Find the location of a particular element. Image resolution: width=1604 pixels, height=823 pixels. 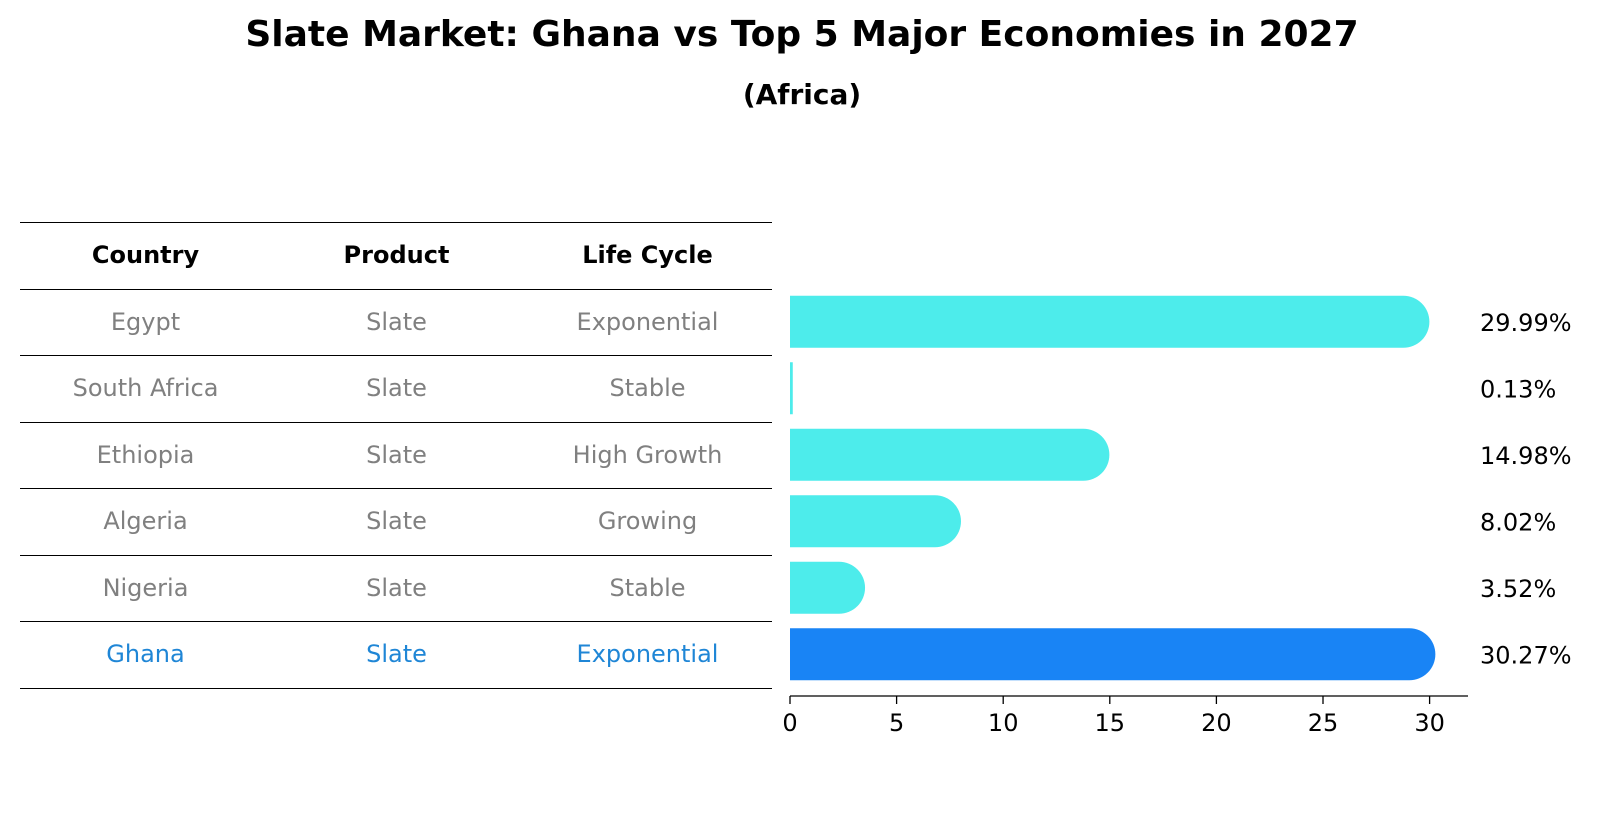

data-label: 29.99% is located at coordinates (1526, 323).